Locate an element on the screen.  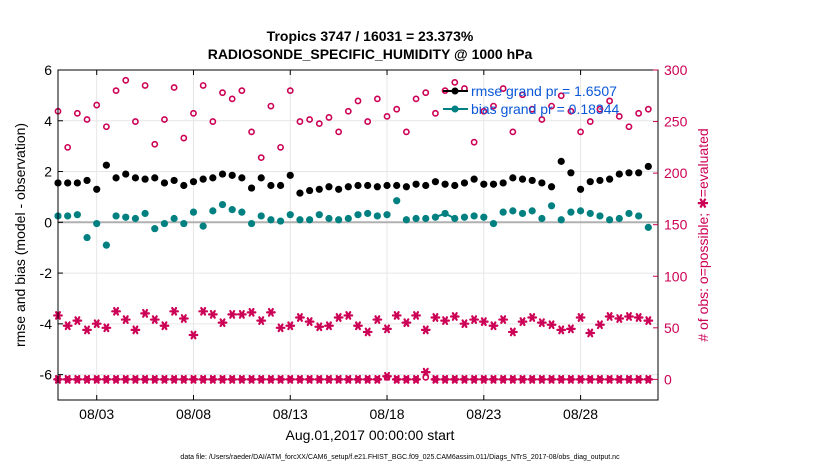
right-axis-label: # of obs: o=possible; ✱=evaluated is located at coordinates (703, 234).